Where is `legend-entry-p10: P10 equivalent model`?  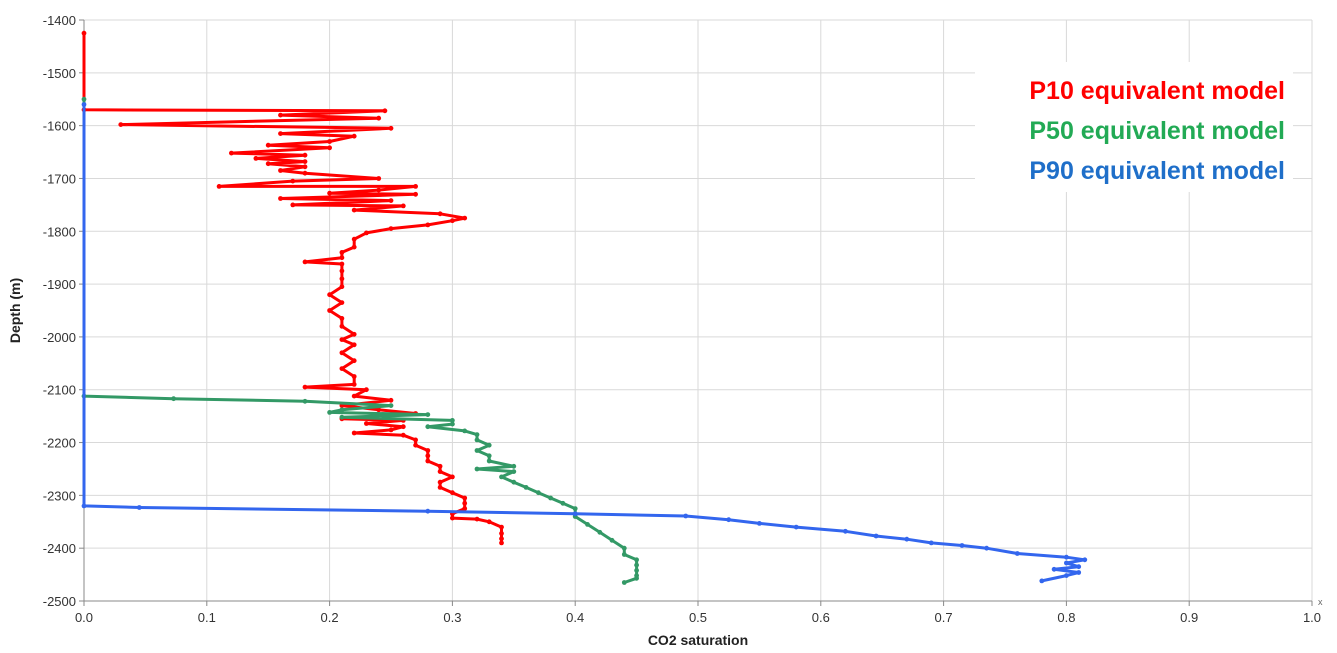
legend-entry-p10: P10 equivalent model is located at coordinates (1157, 91).